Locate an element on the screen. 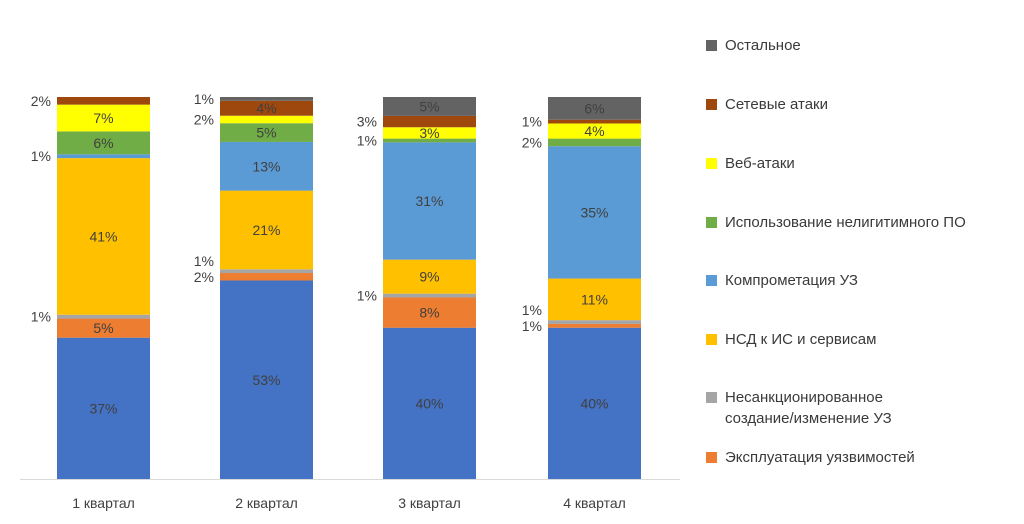 The width and height of the screenshot is (1024, 524). bar-data-label: 7% is located at coordinates (103, 118).